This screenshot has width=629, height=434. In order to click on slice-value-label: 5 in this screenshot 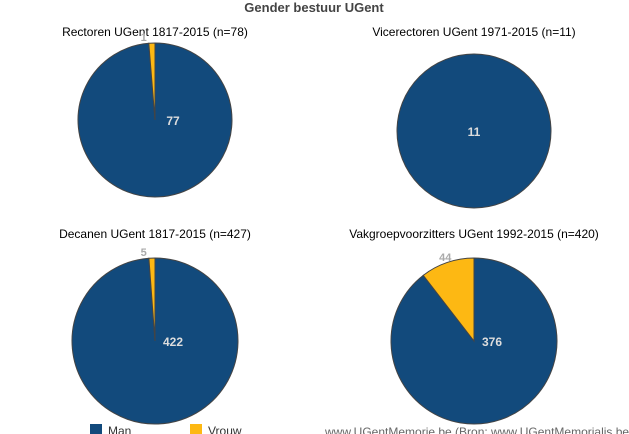, I will do `click(144, 253)`.